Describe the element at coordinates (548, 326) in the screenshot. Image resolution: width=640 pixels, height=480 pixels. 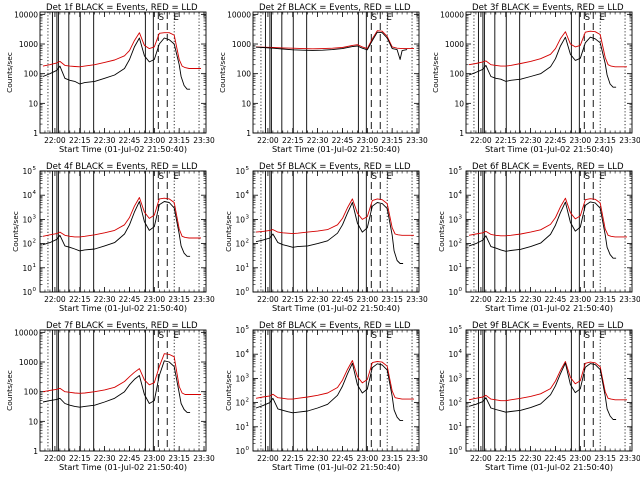
I see `chart-title: Det 9f BLACK = Events, RED = LLD` at that location.